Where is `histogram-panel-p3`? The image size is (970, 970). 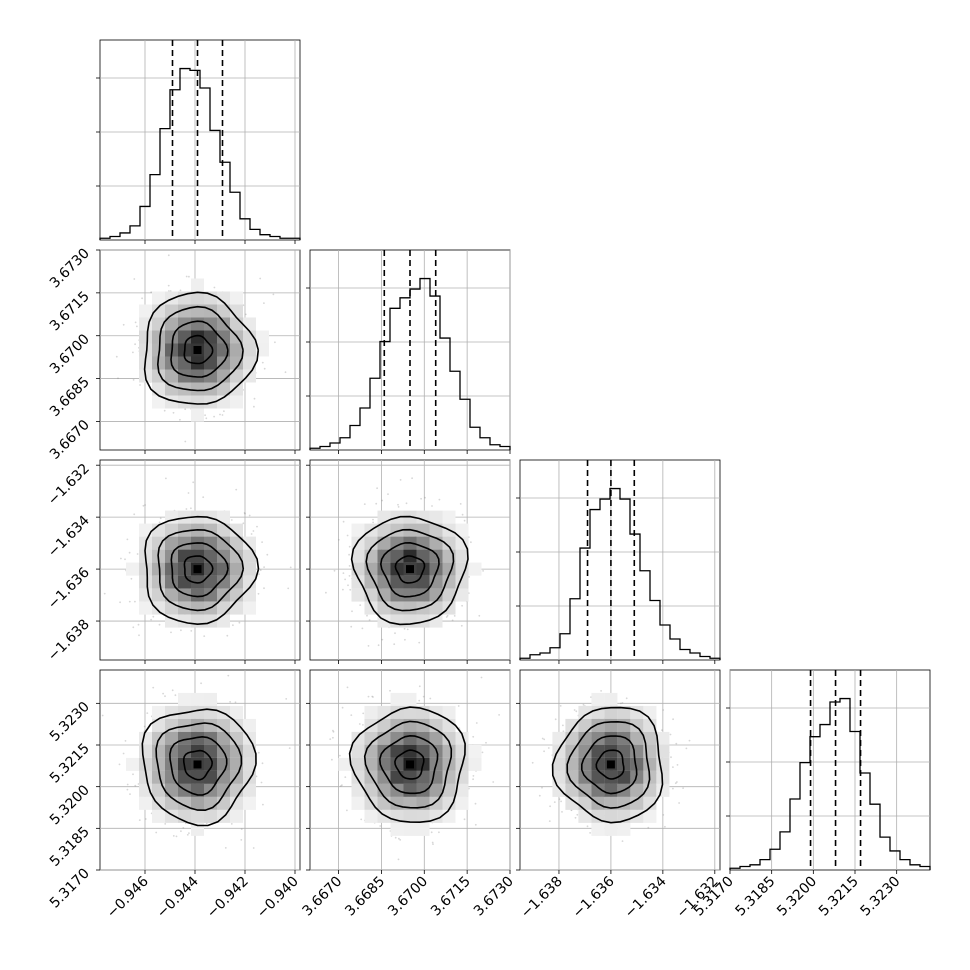 histogram-panel-p3 is located at coordinates (828, 771).